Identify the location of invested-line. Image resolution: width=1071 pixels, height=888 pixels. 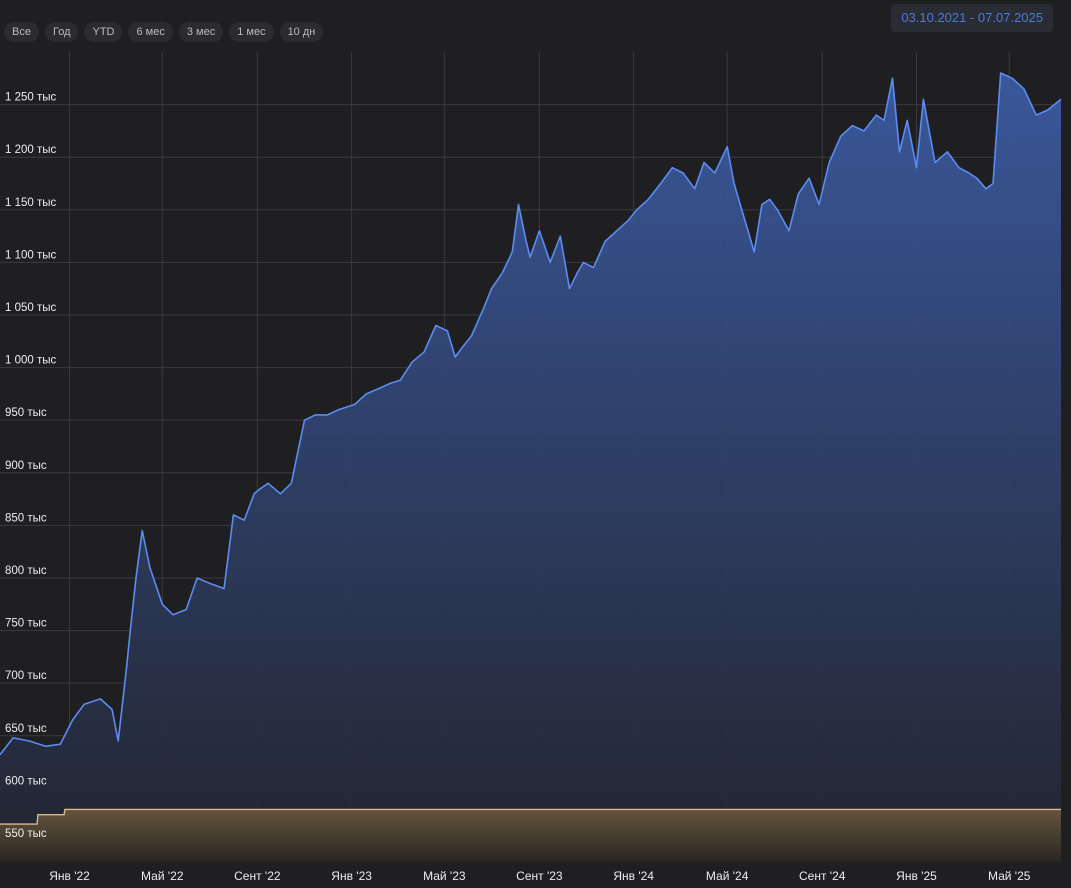
(530, 816).